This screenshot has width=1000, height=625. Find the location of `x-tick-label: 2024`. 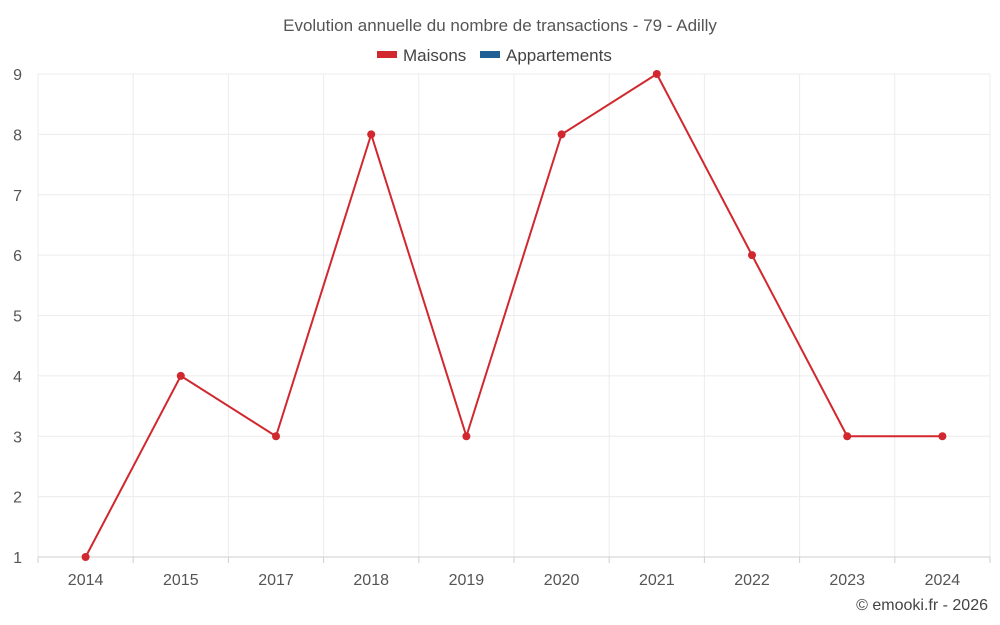

x-tick-label: 2024 is located at coordinates (943, 580).